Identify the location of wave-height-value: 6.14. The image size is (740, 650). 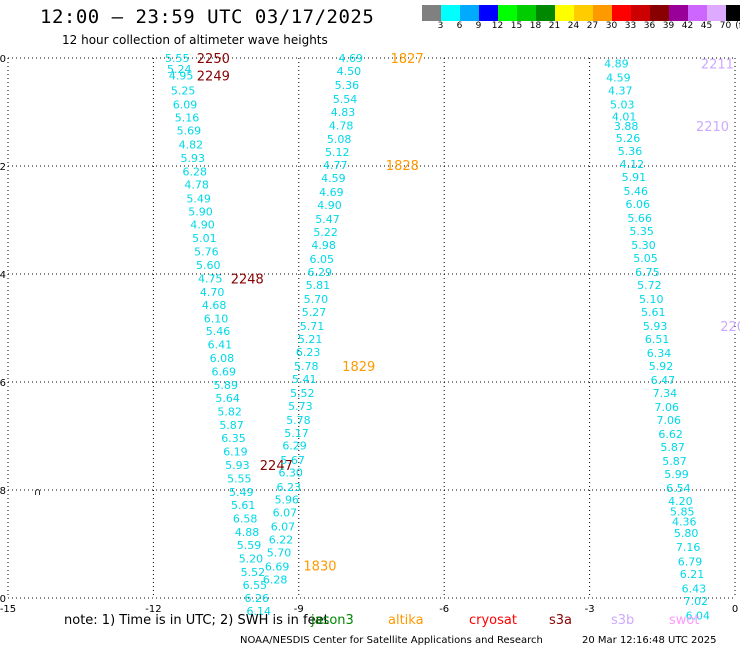
(258, 611).